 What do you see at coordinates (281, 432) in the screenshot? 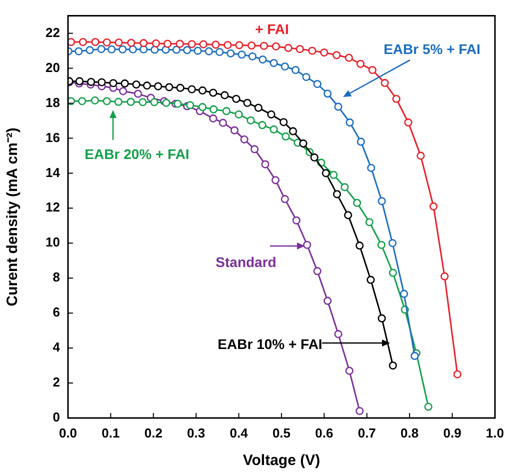
I see `x-tick-label: 0.5` at bounding box center [281, 432].